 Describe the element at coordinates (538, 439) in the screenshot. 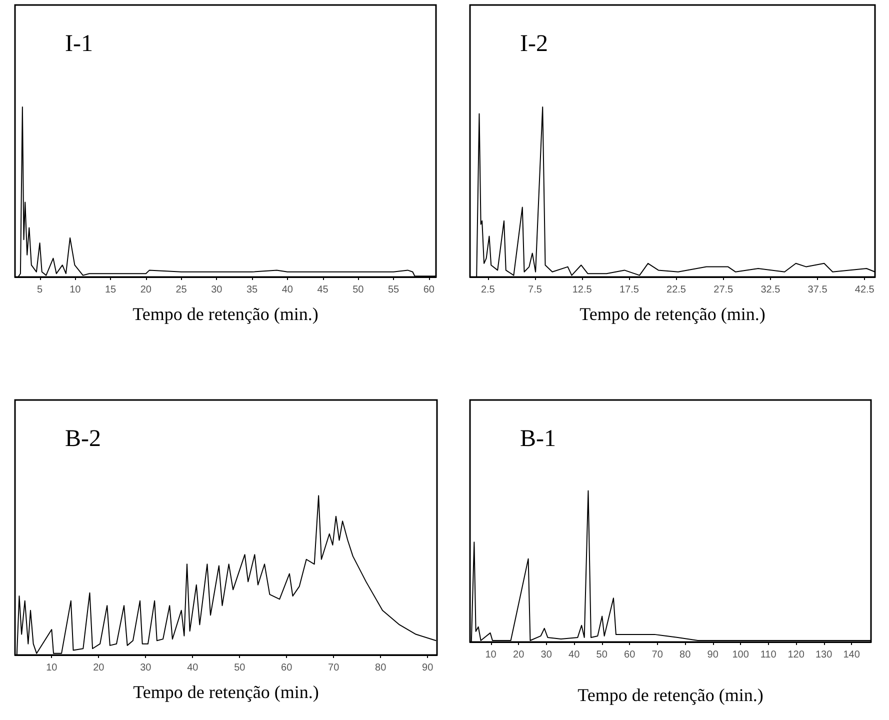

I see `chart-title: B-1` at that location.